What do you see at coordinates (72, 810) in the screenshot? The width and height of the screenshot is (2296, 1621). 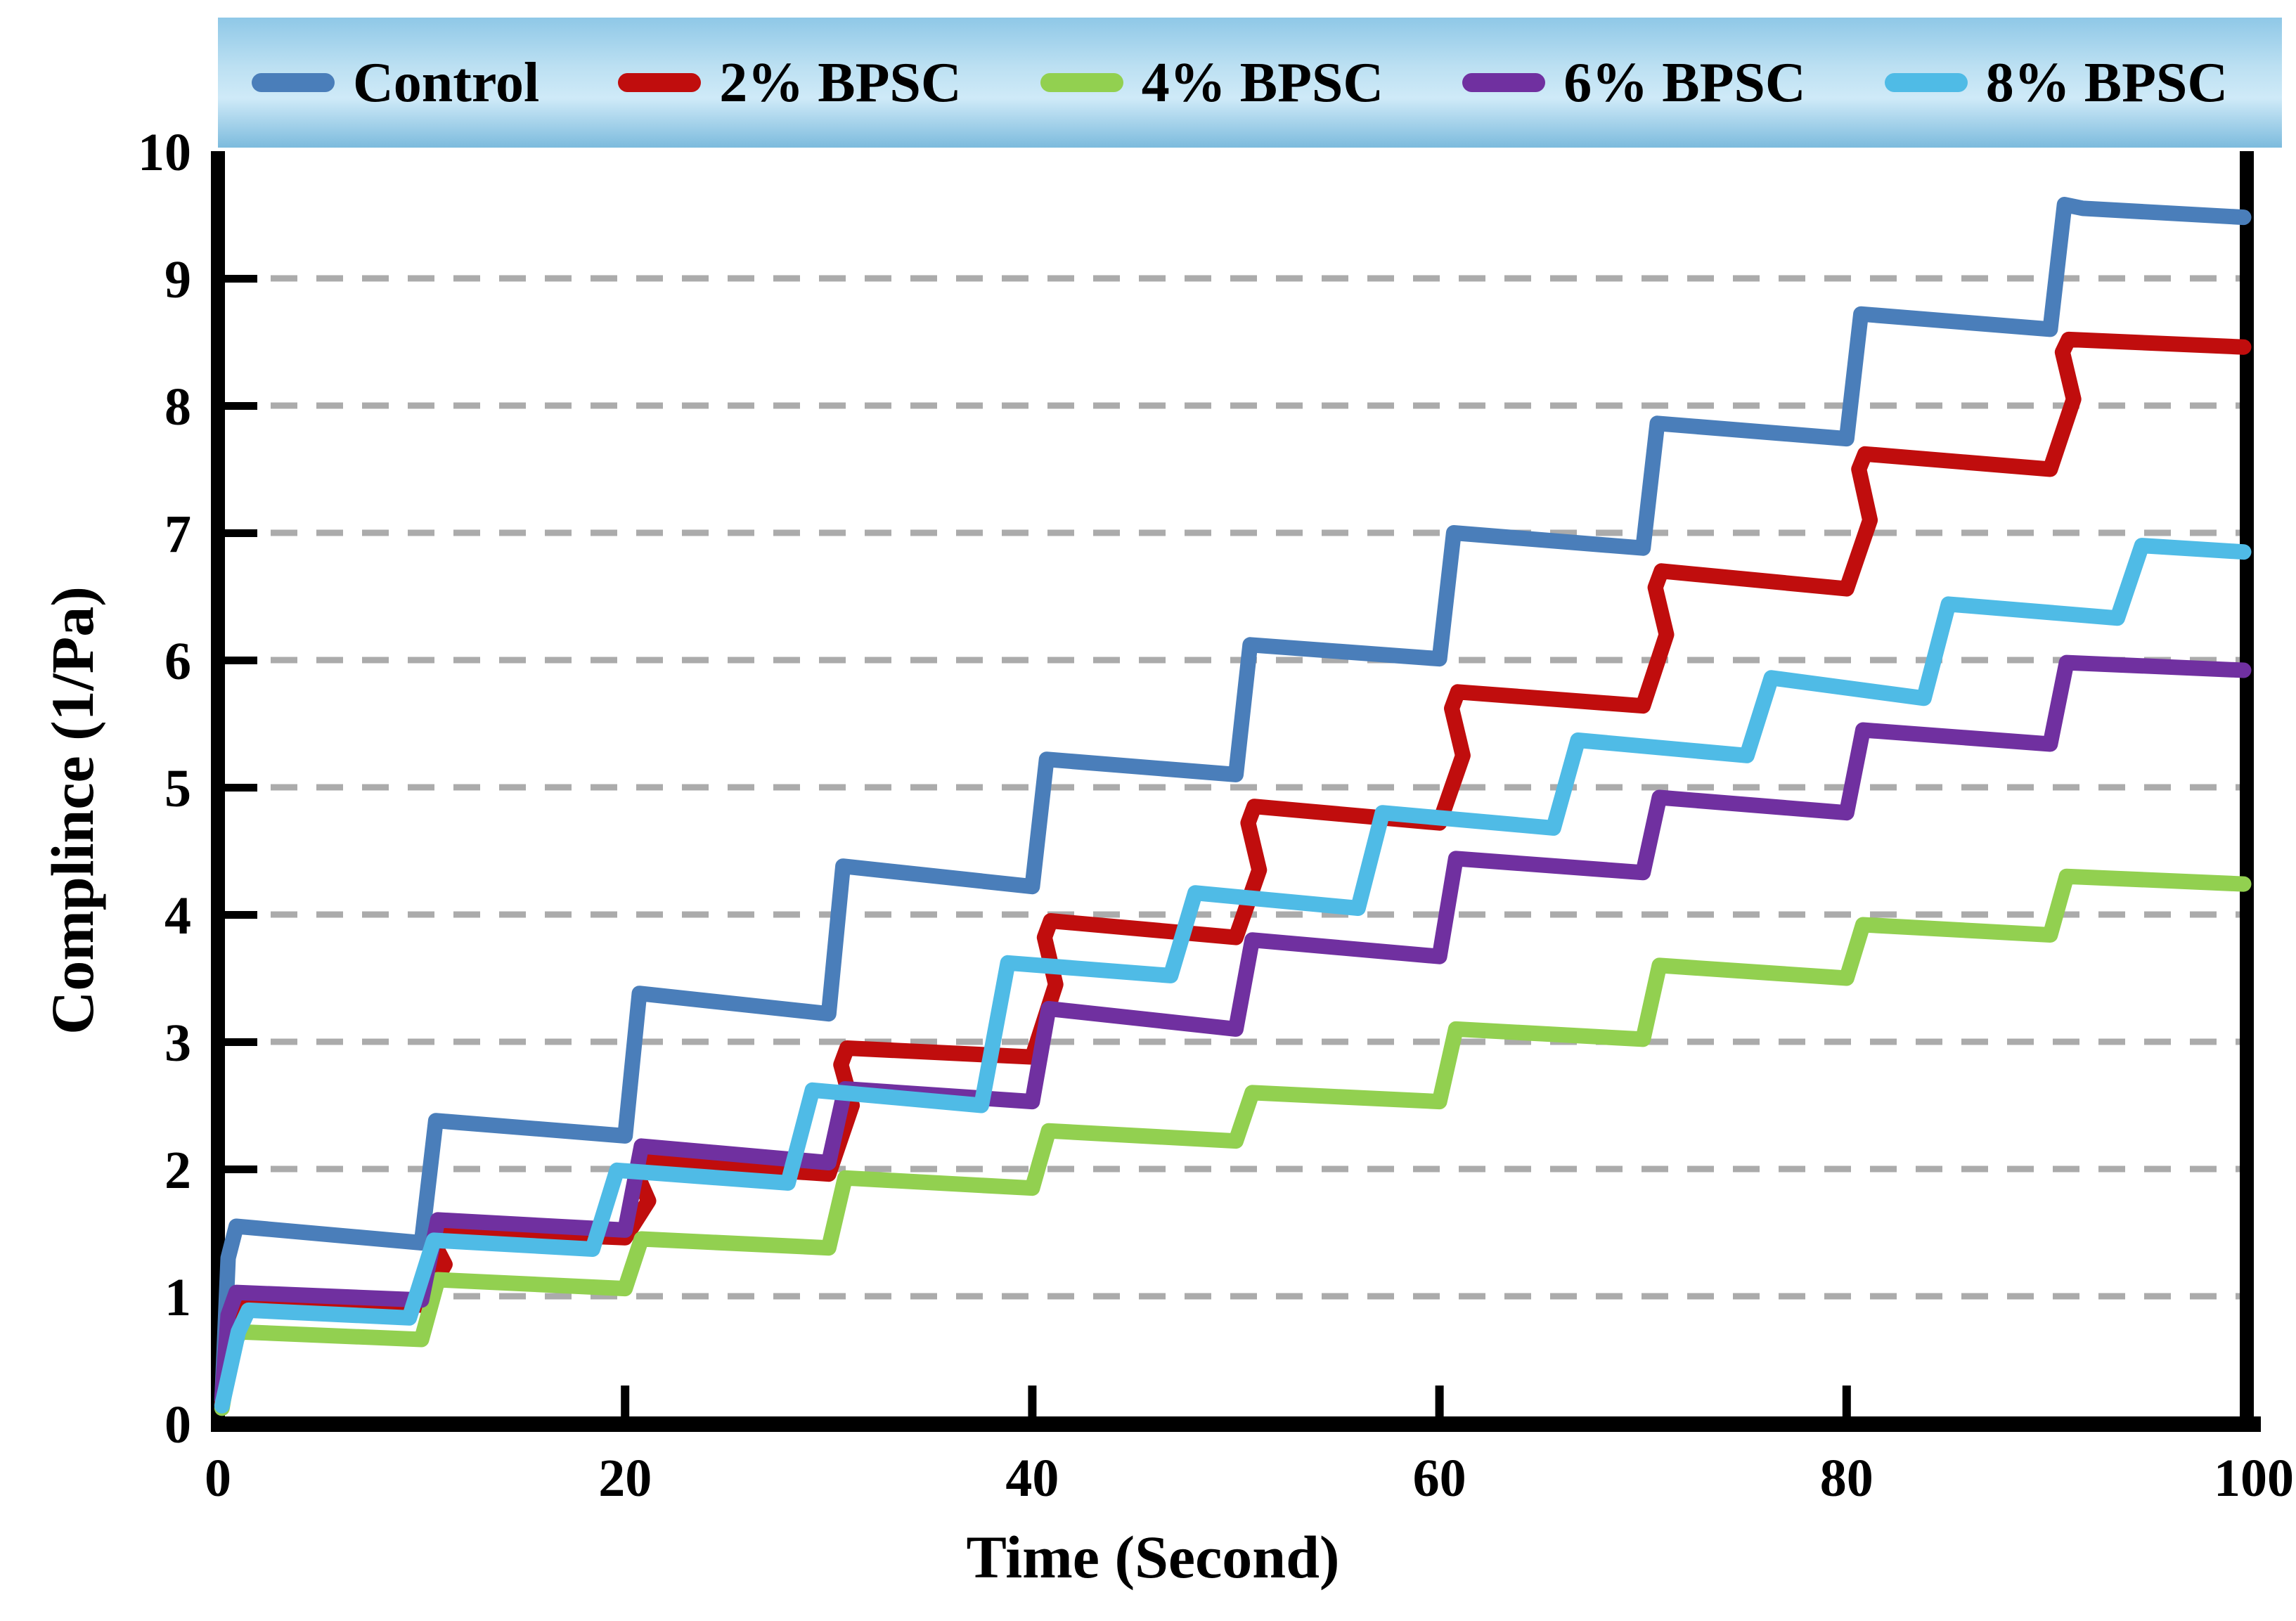 I see `y-axis-title: Complince (1/Pa)` at bounding box center [72, 810].